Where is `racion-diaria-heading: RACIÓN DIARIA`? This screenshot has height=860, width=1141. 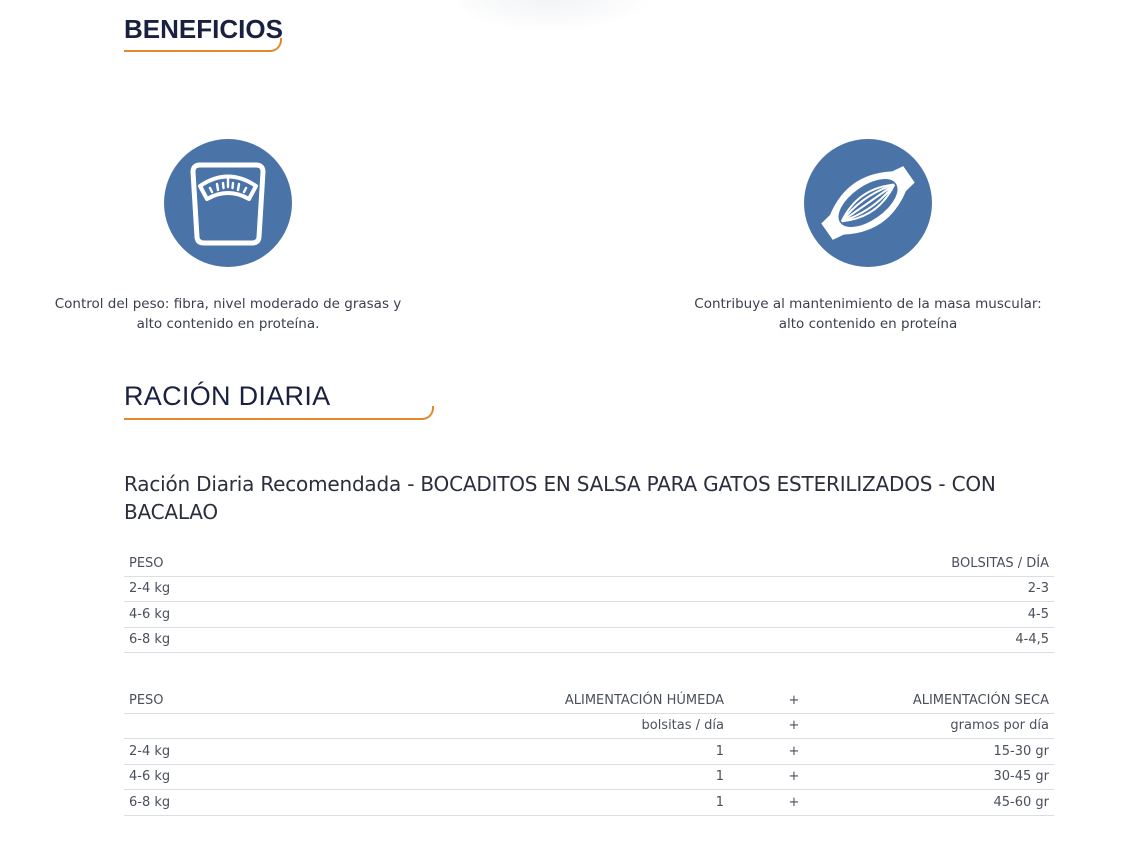 racion-diaria-heading: RACIÓN DIARIA is located at coordinates (279, 400).